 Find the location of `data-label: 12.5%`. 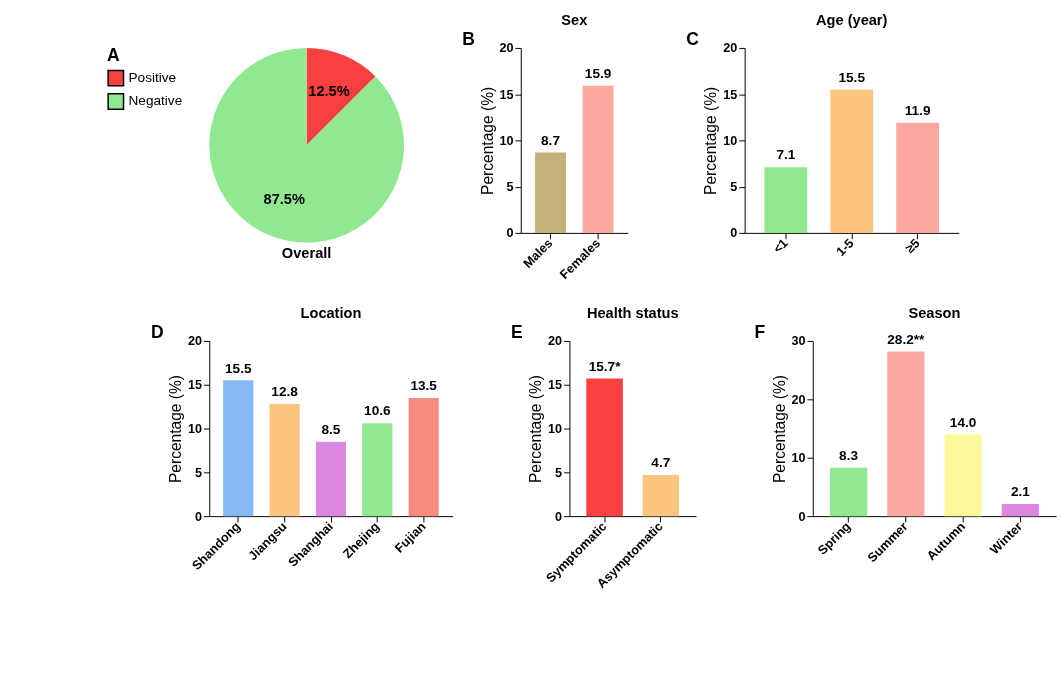

data-label: 12.5% is located at coordinates (329, 91).